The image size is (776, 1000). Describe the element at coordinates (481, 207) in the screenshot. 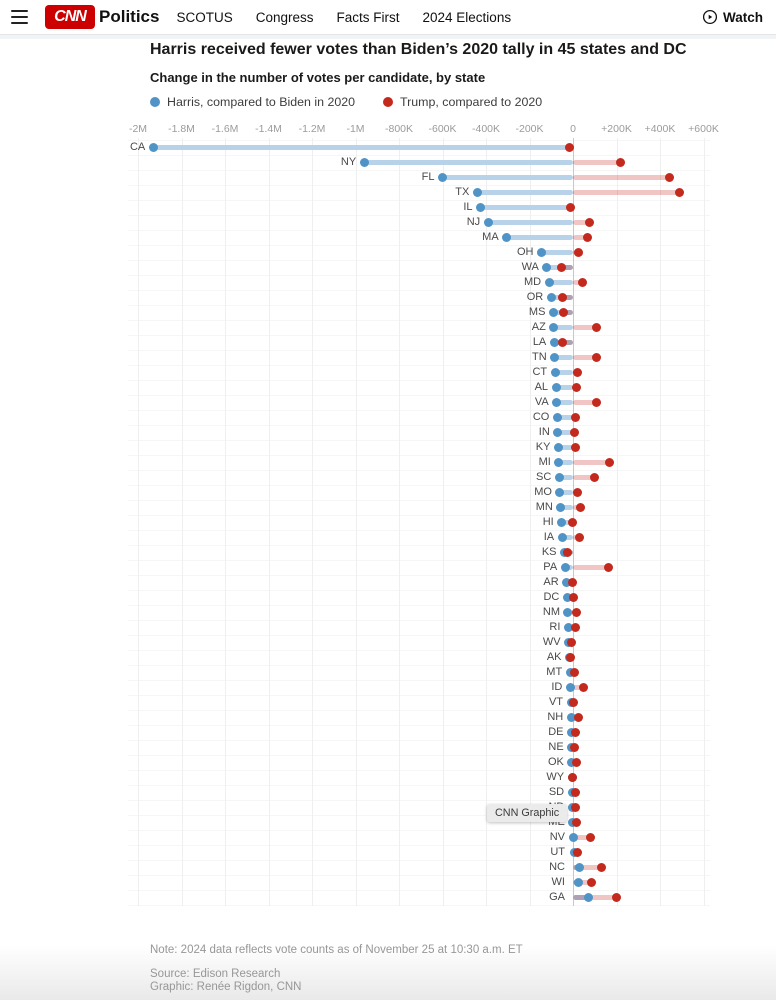

I see `harris-dot-IL` at that location.